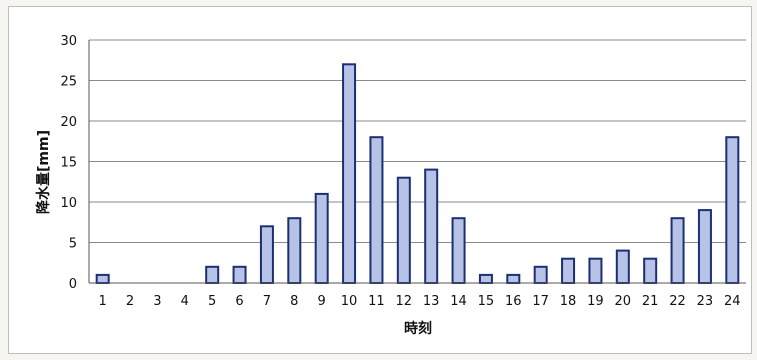 This screenshot has height=360, width=757. I want to click on y-tick-10: 10, so click(68, 203).